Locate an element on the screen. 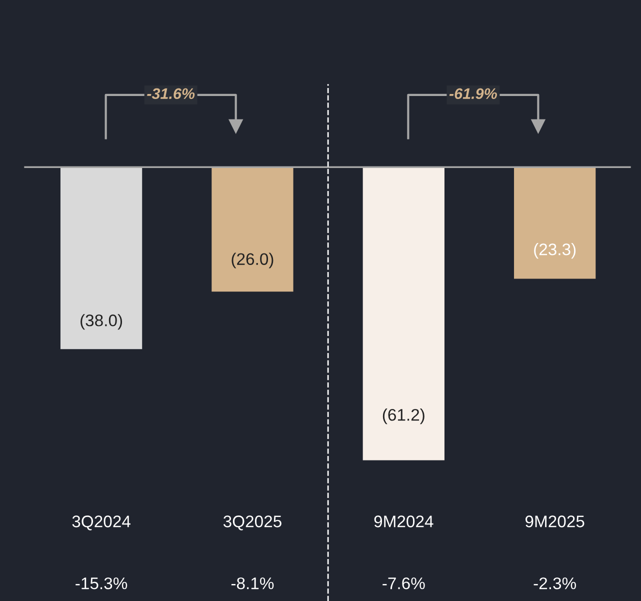  x-tick-label: 3Q2024 is located at coordinates (101, 523).